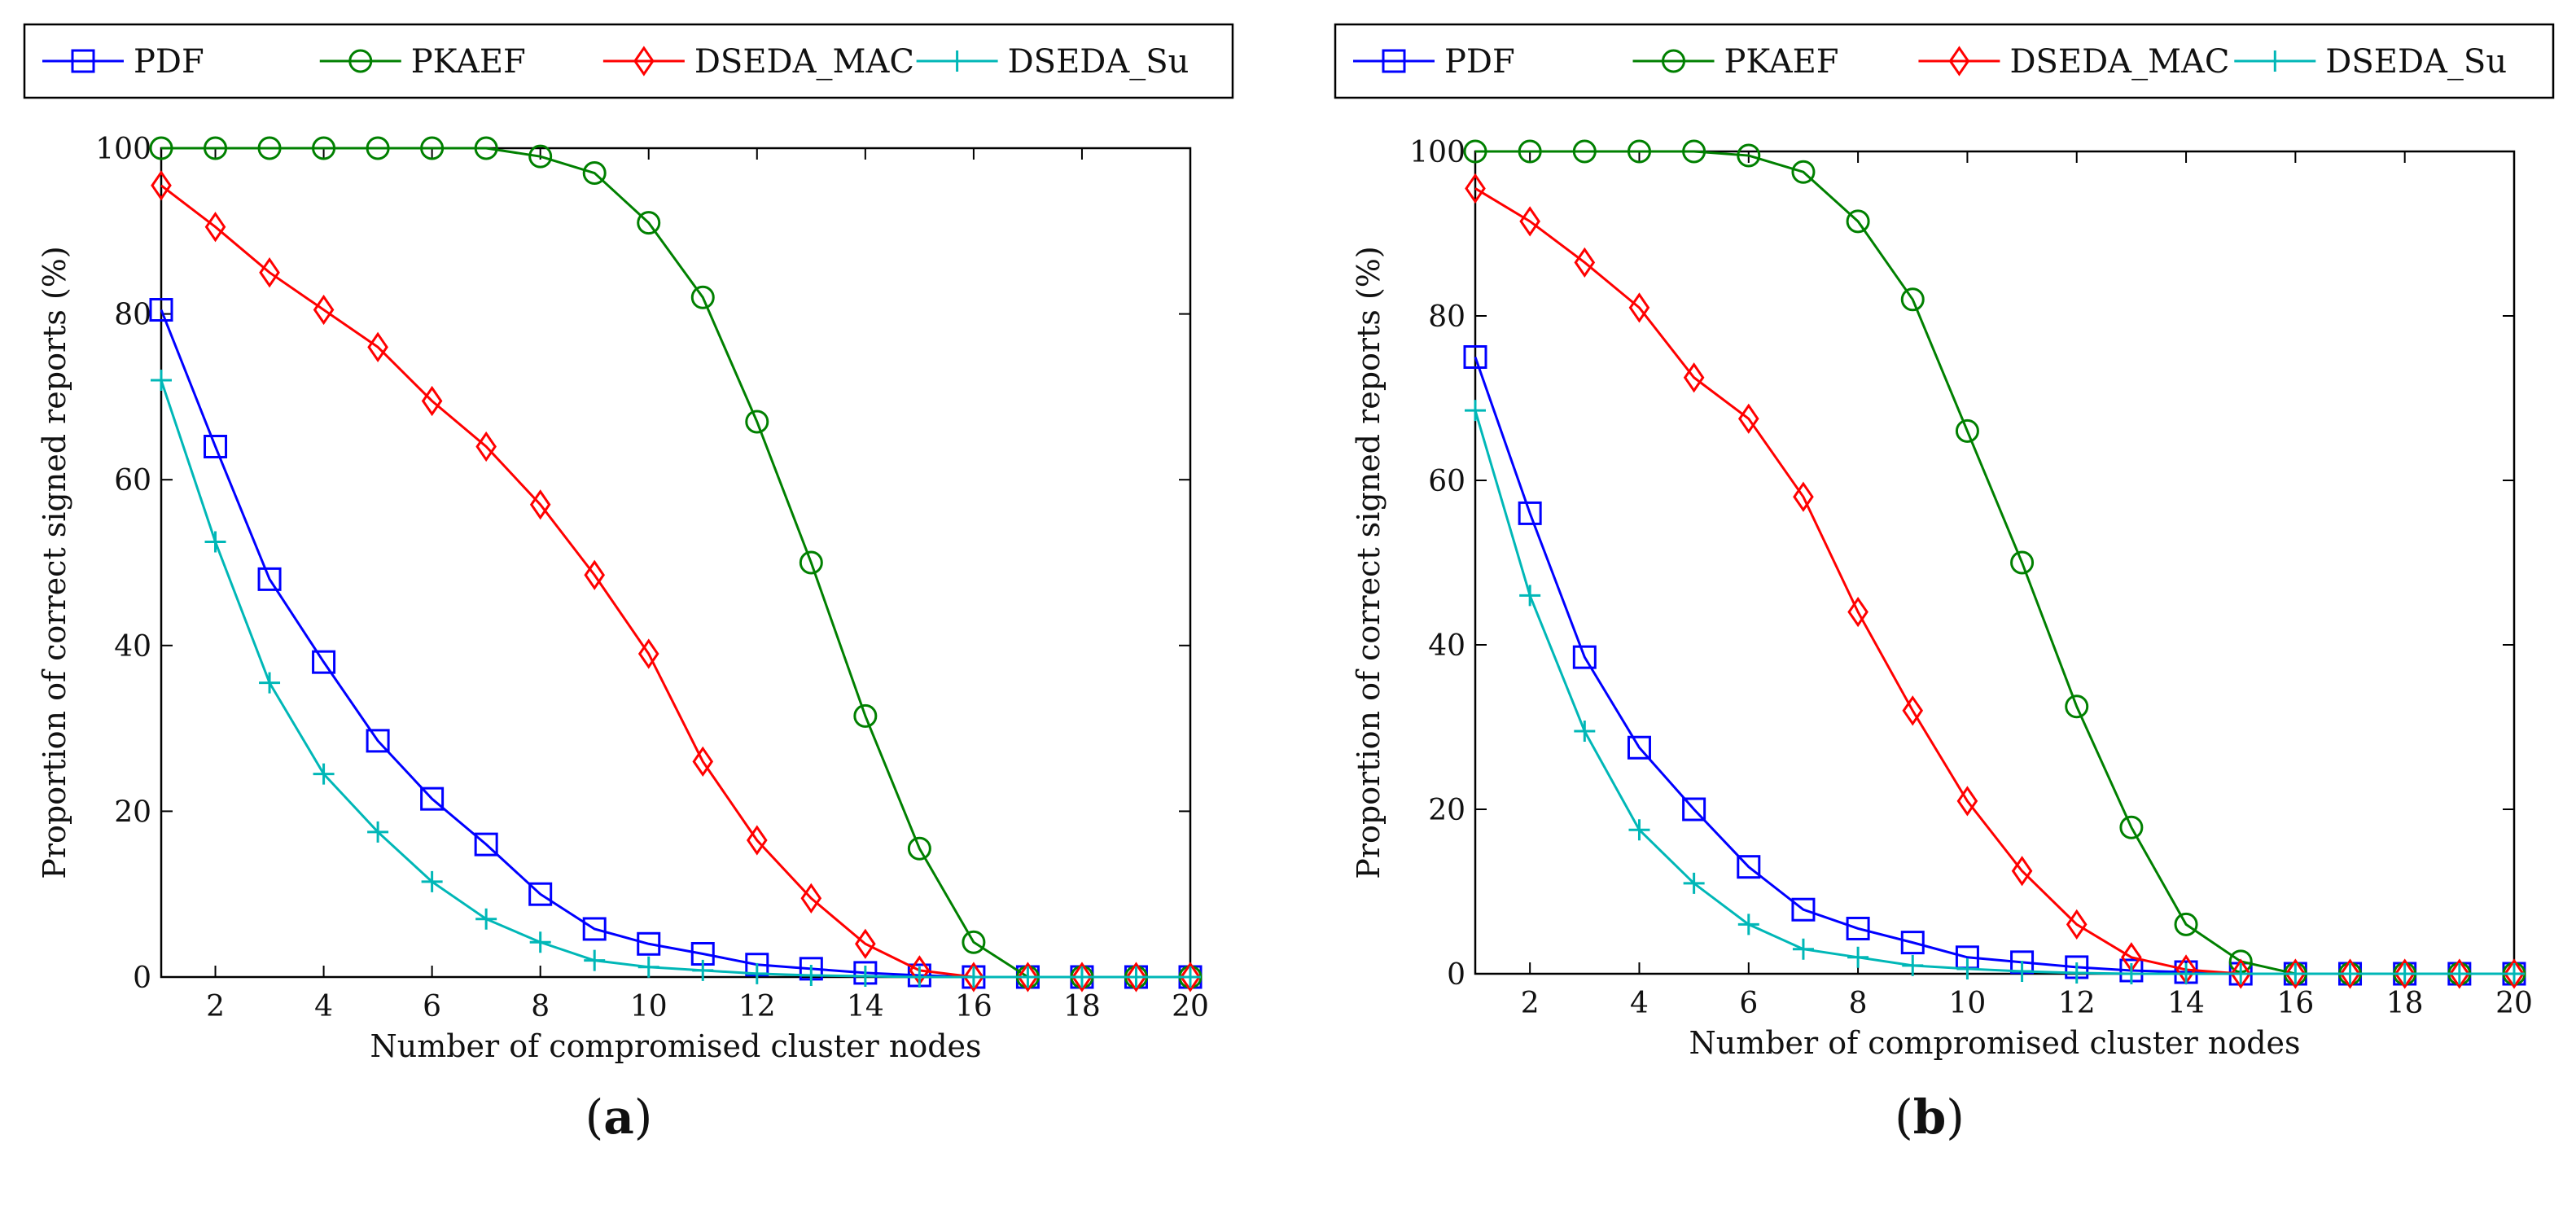 This screenshot has height=1205, width=2576. What do you see at coordinates (1781, 62) in the screenshot?
I see `legend-label: PKAEF` at bounding box center [1781, 62].